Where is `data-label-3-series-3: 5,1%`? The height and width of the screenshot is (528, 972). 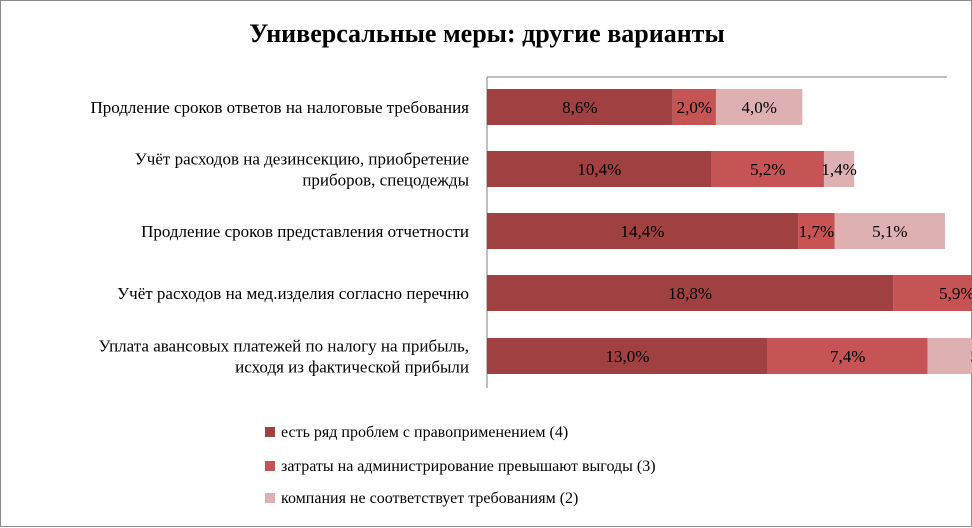 data-label-3-series-3: 5,1% is located at coordinates (889, 231).